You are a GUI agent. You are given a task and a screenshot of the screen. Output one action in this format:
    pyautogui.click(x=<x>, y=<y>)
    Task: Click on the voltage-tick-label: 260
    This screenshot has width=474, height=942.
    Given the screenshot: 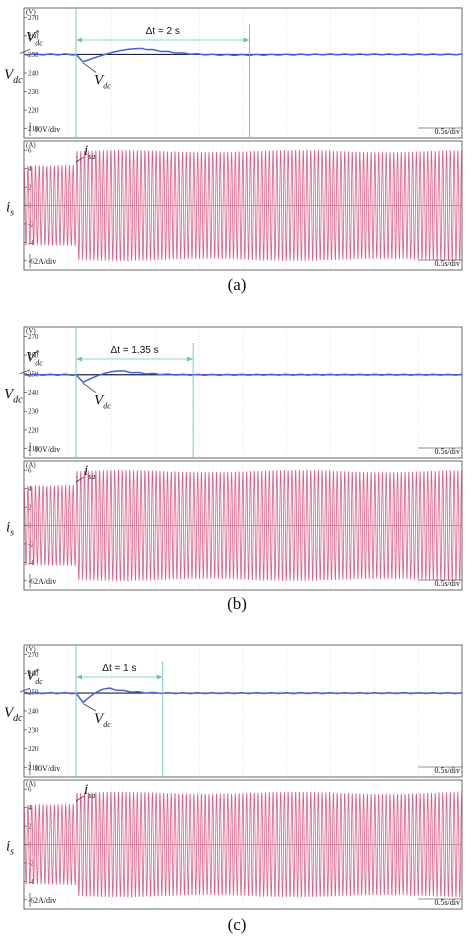 What is the action you would take?
    pyautogui.click(x=33, y=674)
    